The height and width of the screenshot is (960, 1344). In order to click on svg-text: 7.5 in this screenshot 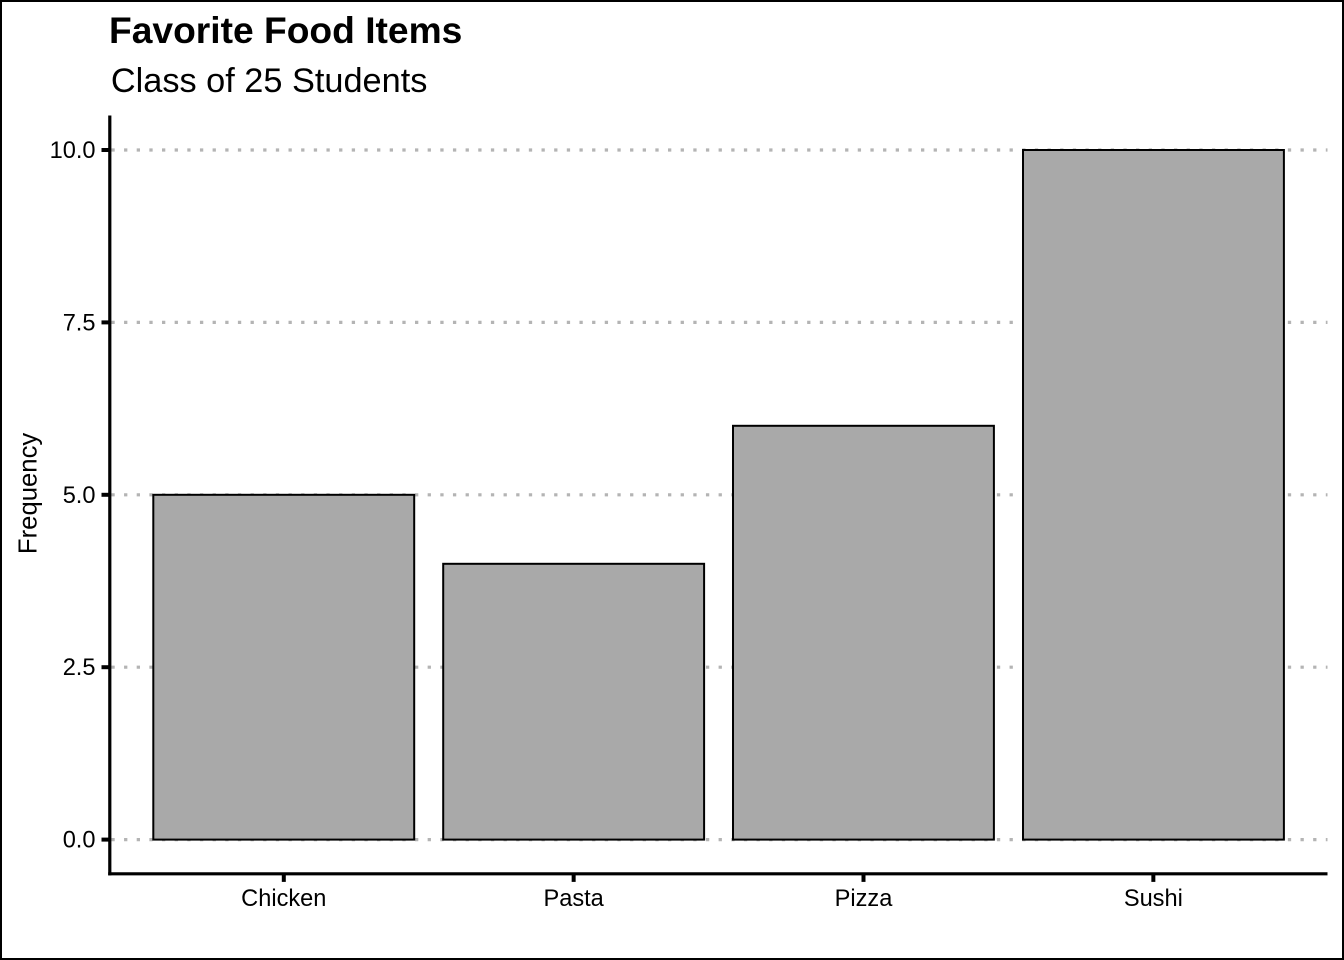, I will do `click(79, 323)`.